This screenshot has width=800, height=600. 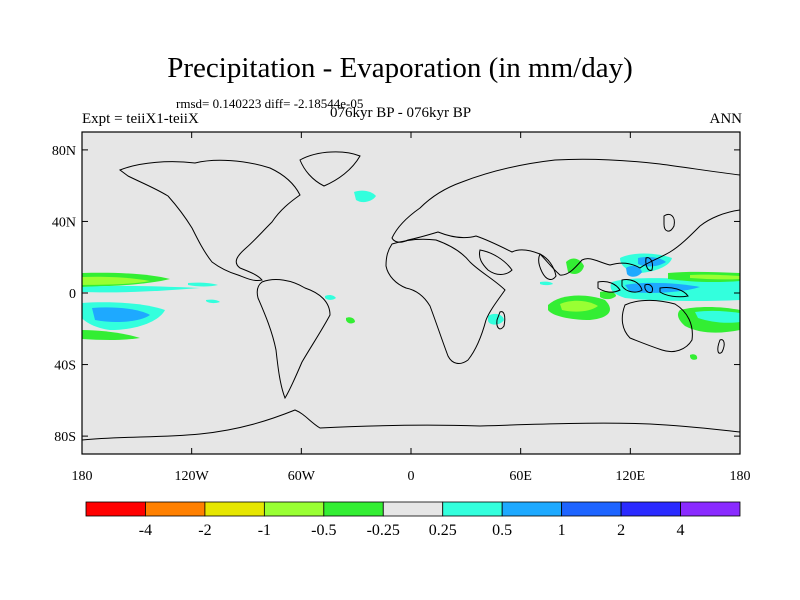 What do you see at coordinates (609, 287) in the screenshot?
I see `coastline-sumatra` at bounding box center [609, 287].